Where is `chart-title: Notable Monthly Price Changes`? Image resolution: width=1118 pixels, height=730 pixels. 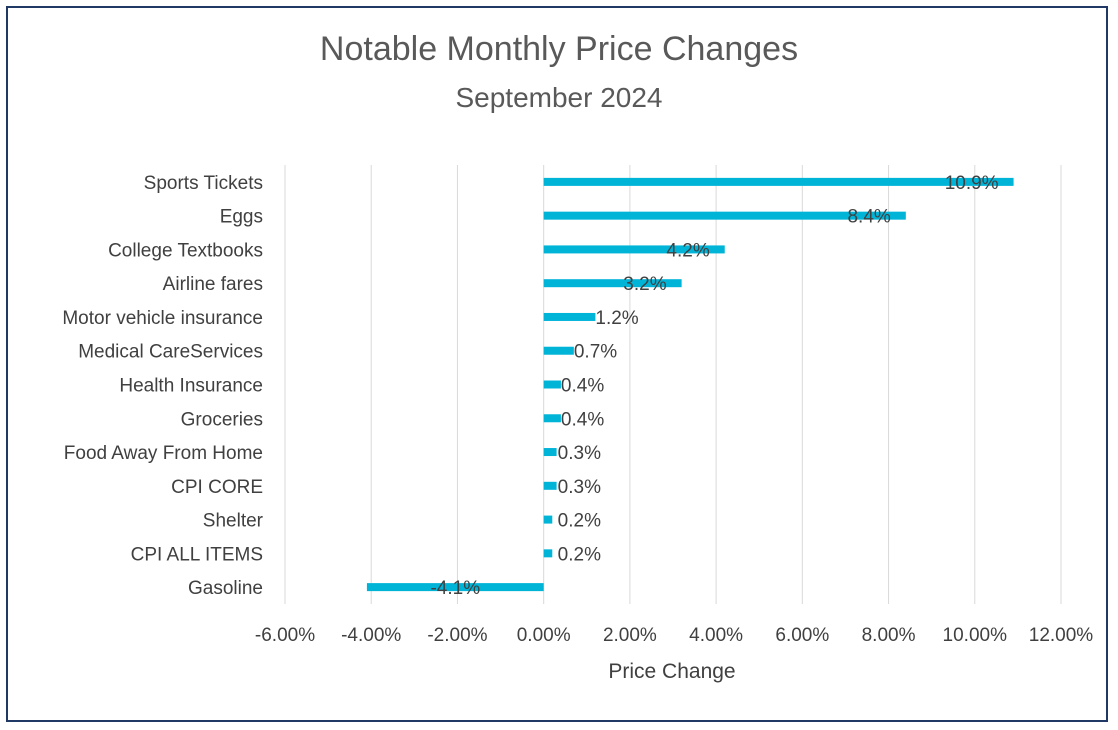
chart-title: Notable Monthly Price Changes is located at coordinates (559, 49).